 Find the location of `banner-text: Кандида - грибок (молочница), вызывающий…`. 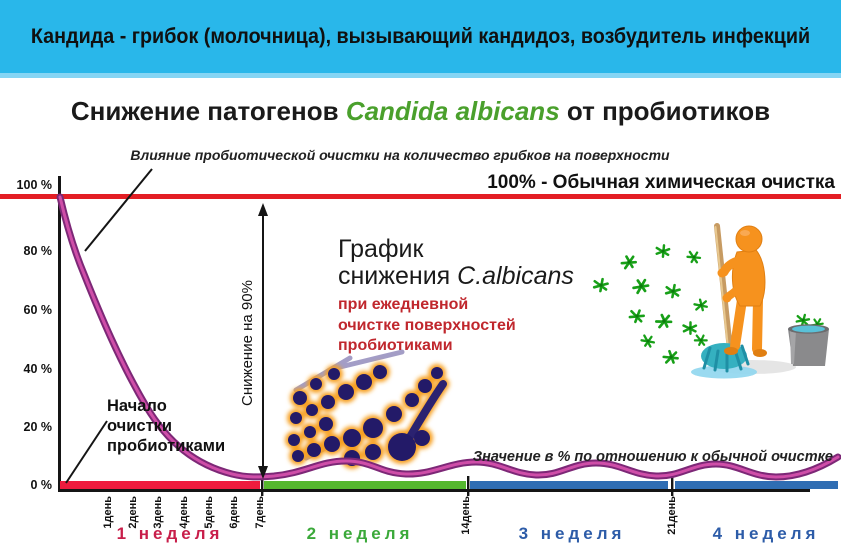

banner-text: Кандида - грибок (молочница), вызывающий… is located at coordinates (420, 36).